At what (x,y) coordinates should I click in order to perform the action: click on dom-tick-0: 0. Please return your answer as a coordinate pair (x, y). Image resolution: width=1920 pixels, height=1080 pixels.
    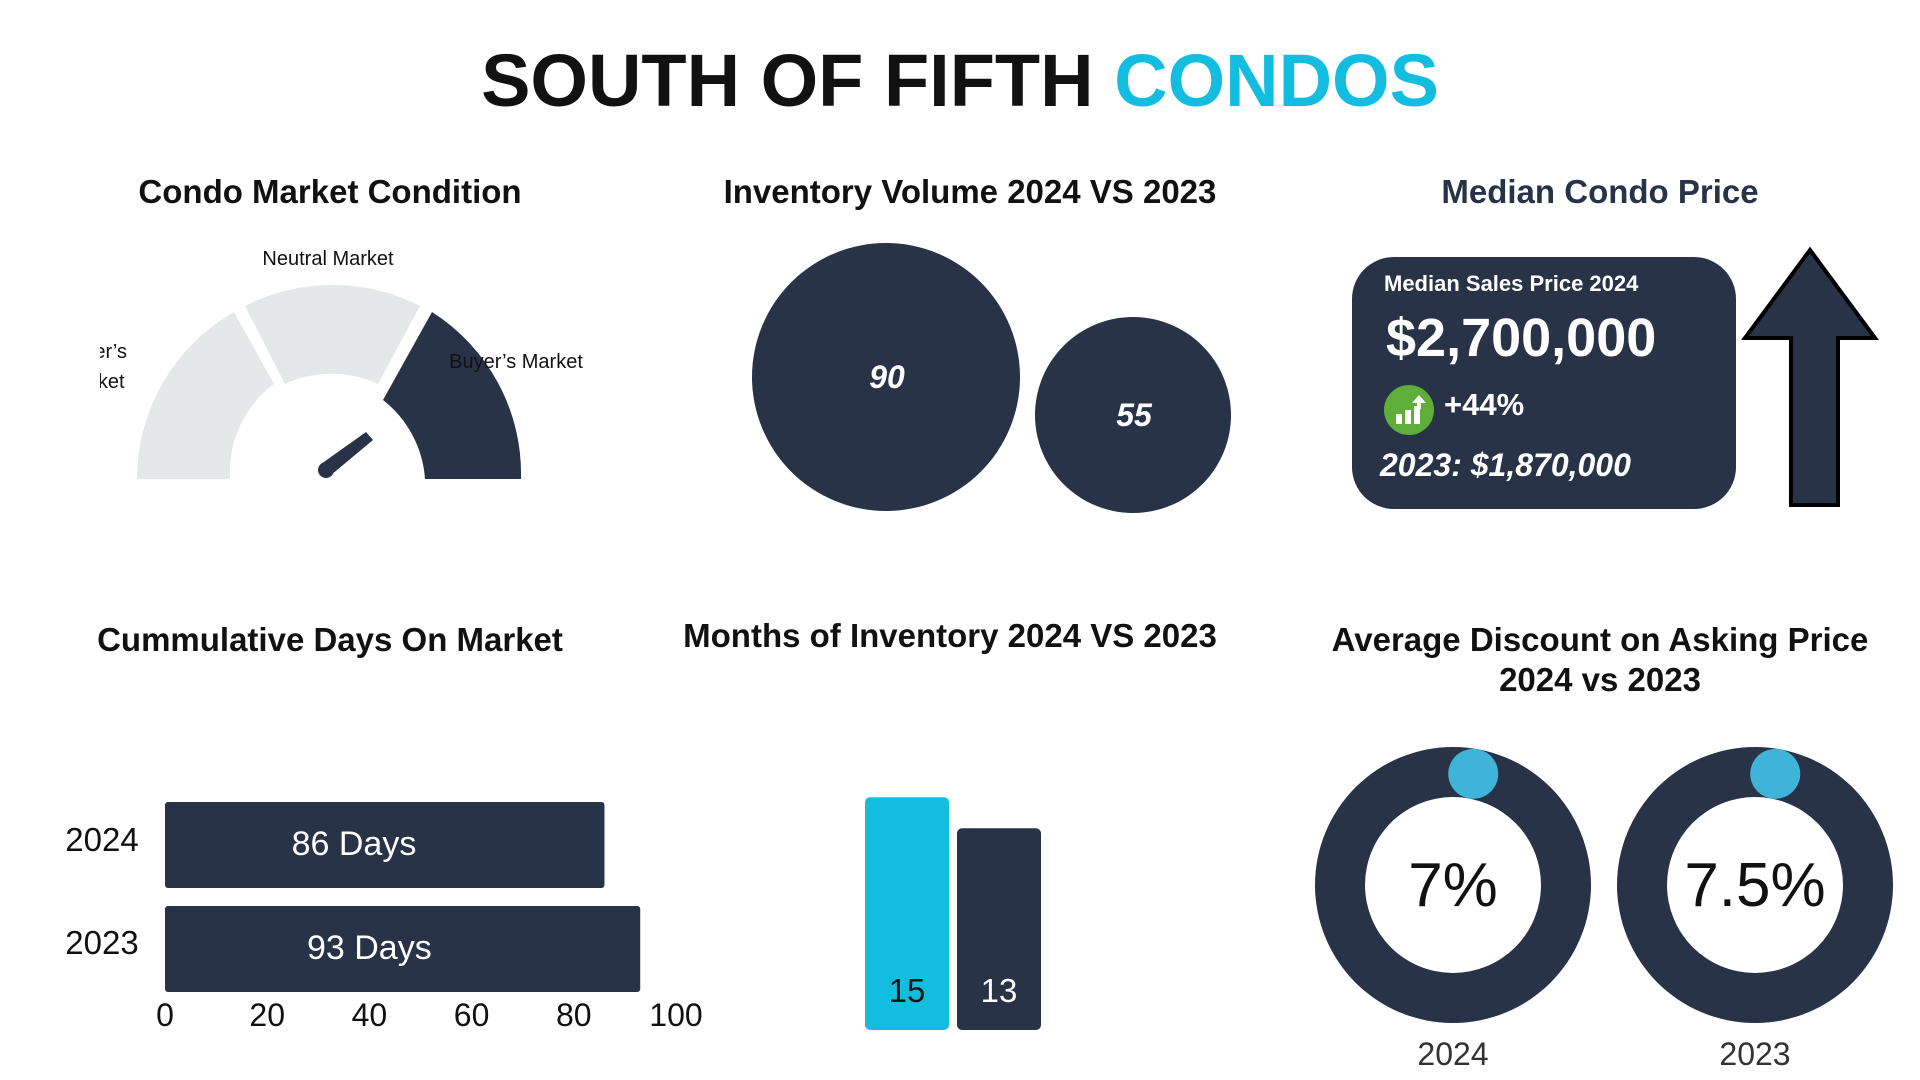
    Looking at the image, I should click on (165, 1015).